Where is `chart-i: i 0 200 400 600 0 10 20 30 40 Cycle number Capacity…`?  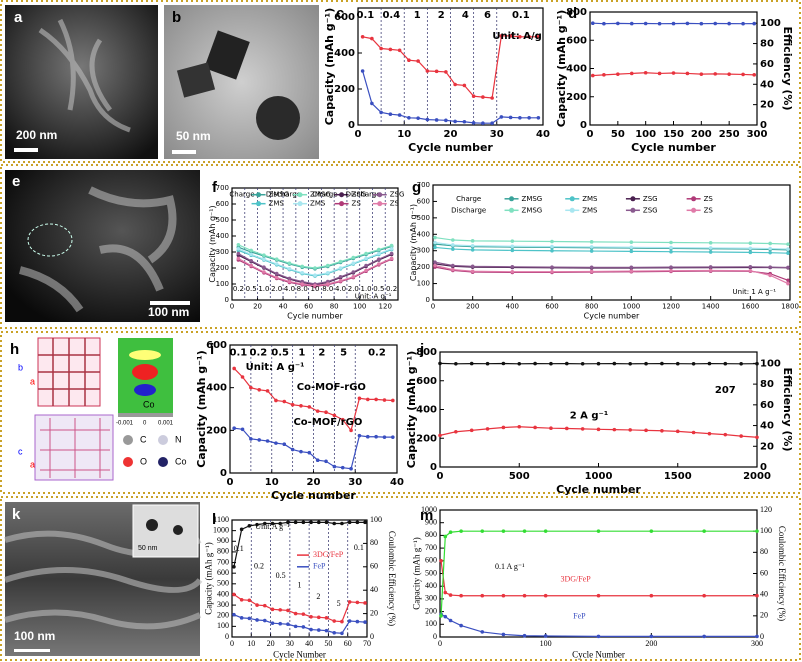
chart-i: i 0 200 400 600 0 10 20 30 40 Cycle number Capacity… is located at coordinates (299, 421).